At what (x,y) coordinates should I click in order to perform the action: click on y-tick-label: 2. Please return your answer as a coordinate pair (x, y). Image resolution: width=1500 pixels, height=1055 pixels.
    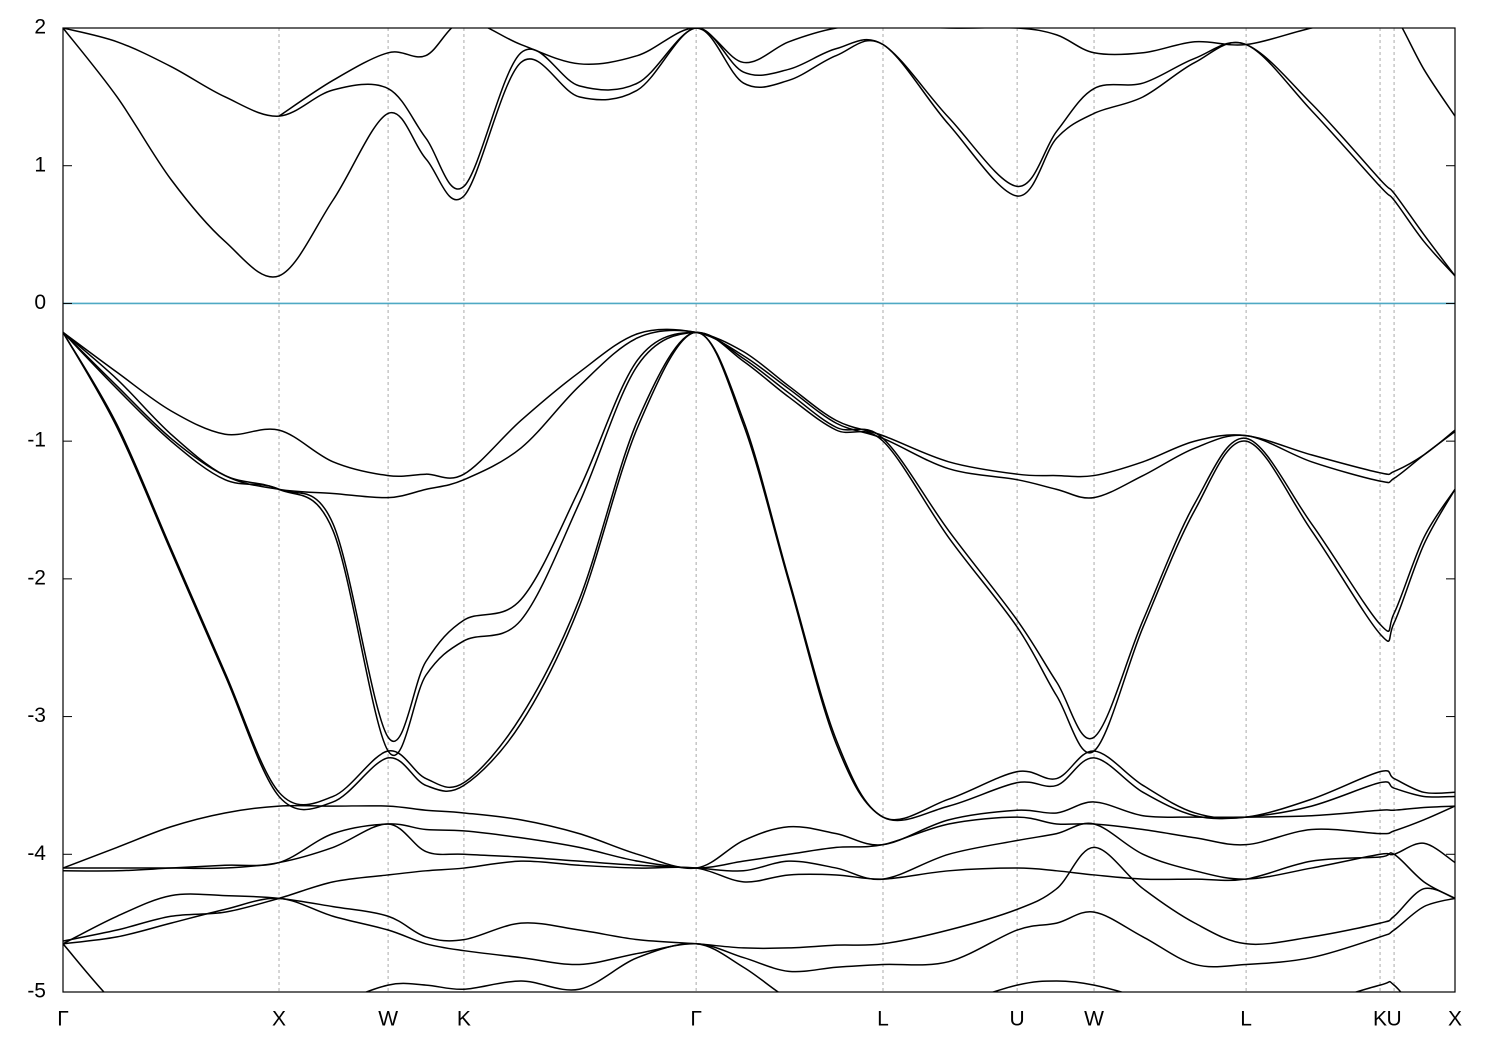
    Looking at the image, I should click on (40, 27).